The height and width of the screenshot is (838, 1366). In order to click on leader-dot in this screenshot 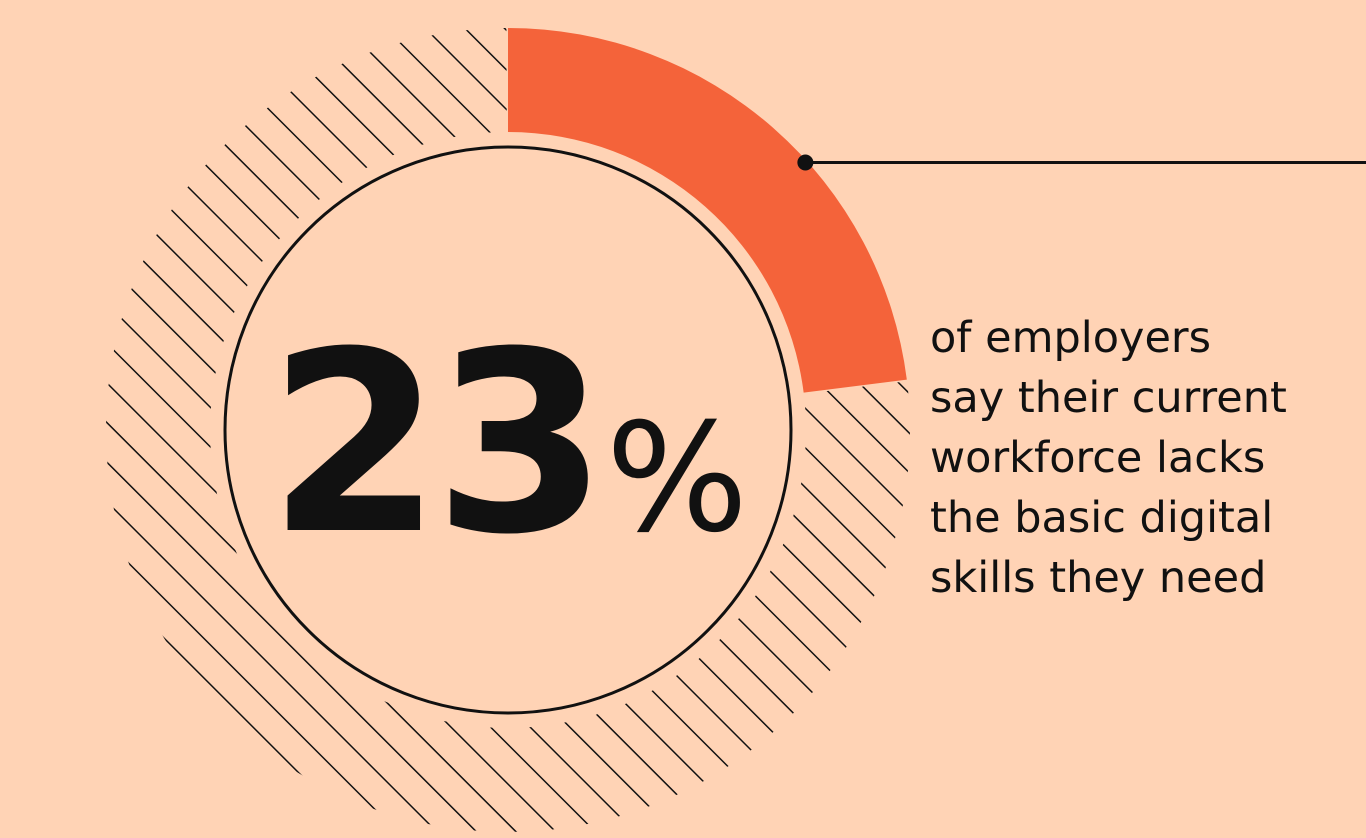, I will do `click(805, 162)`.